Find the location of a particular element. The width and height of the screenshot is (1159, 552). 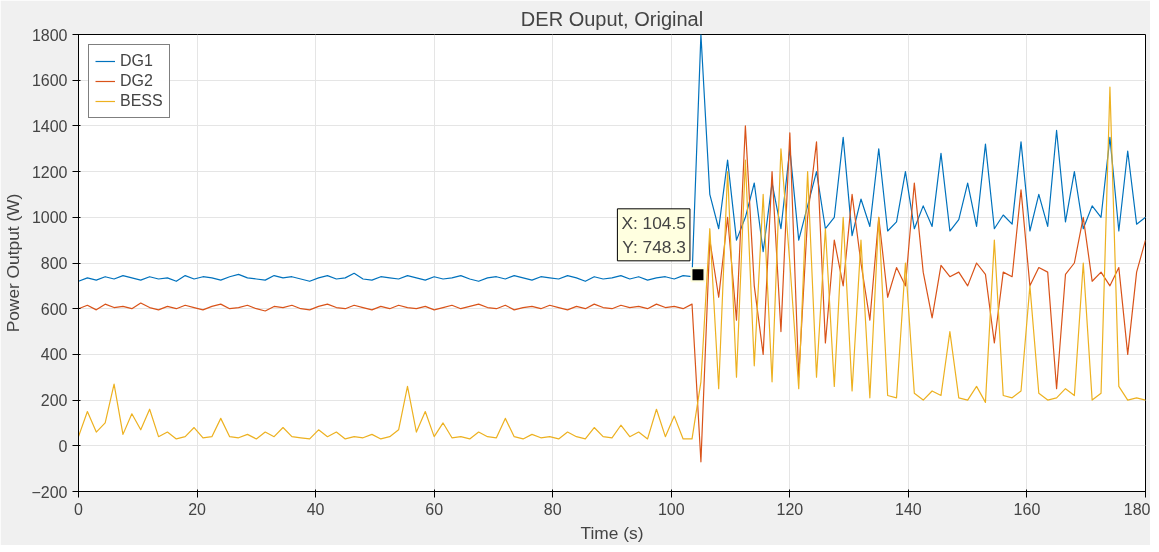

x-tick-label: 120 is located at coordinates (790, 509).